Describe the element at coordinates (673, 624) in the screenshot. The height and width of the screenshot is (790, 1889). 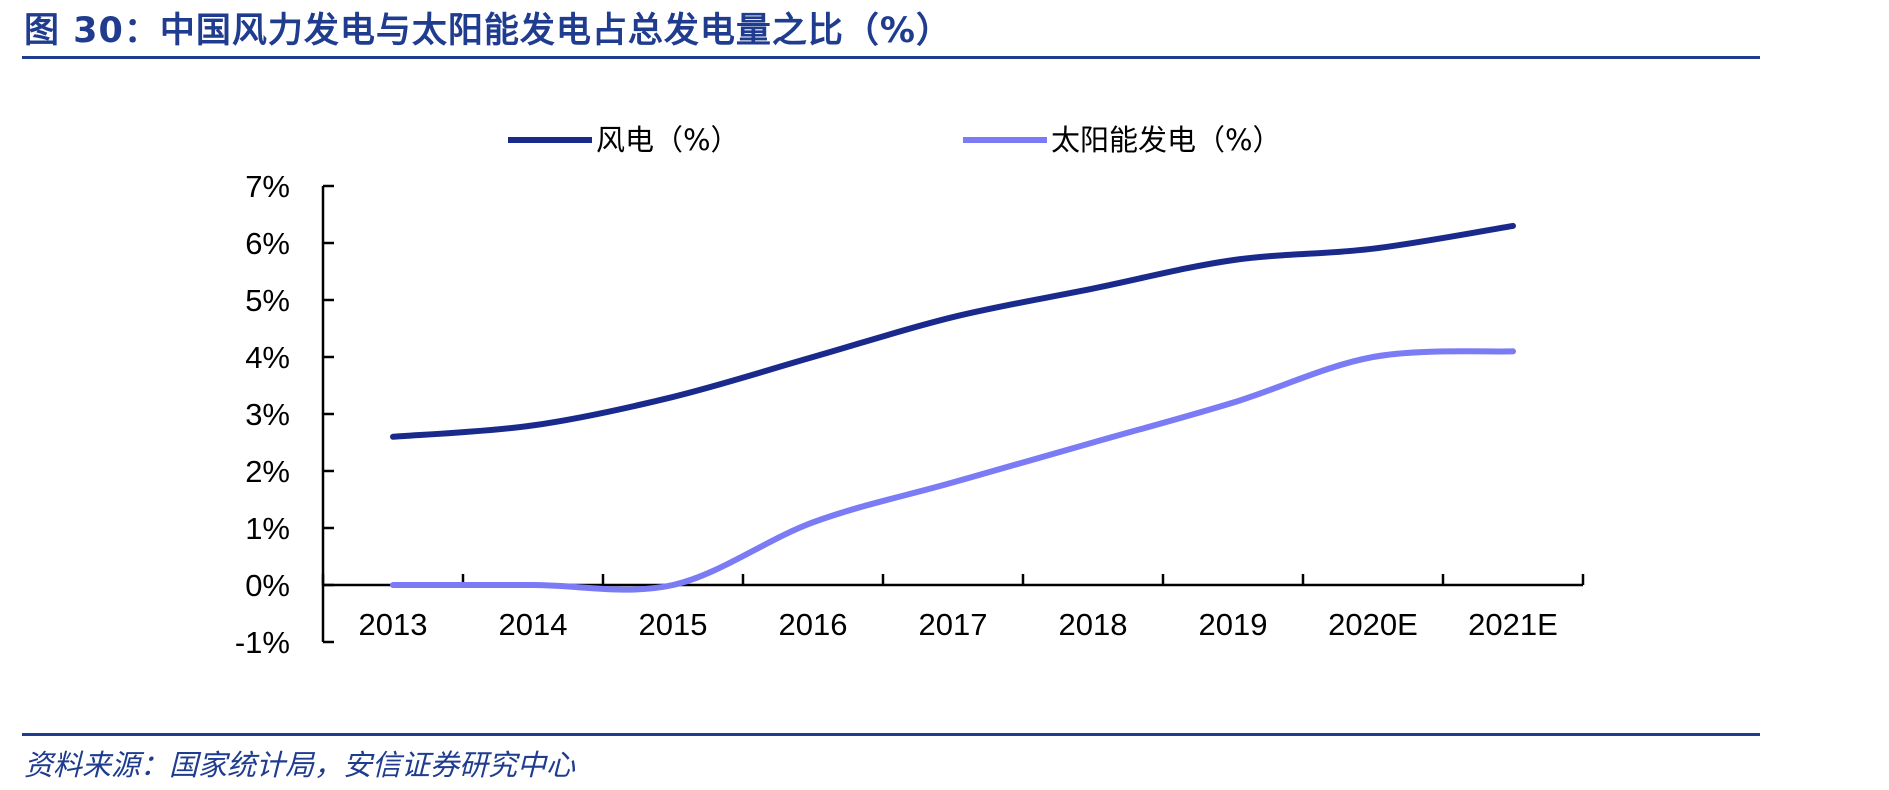
I see `x-tick-label: 2015` at that location.